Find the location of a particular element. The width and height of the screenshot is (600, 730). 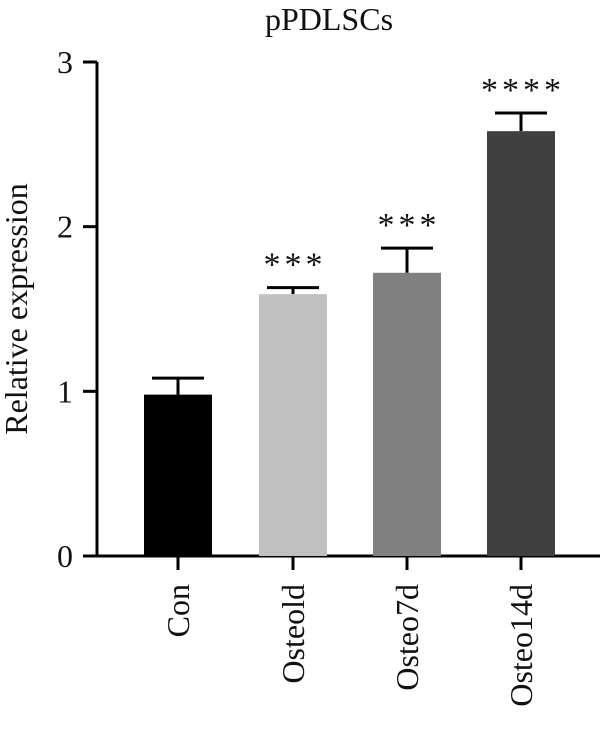

y-tick-label: 3 is located at coordinates (65, 62).